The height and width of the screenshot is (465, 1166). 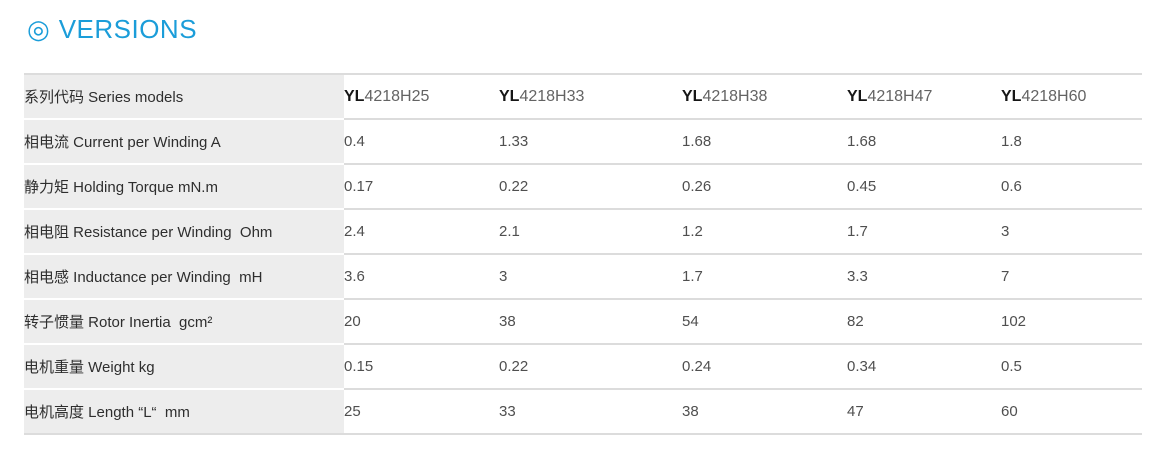 I want to click on spec-value-cell: 1.8, so click(x=1071, y=142).